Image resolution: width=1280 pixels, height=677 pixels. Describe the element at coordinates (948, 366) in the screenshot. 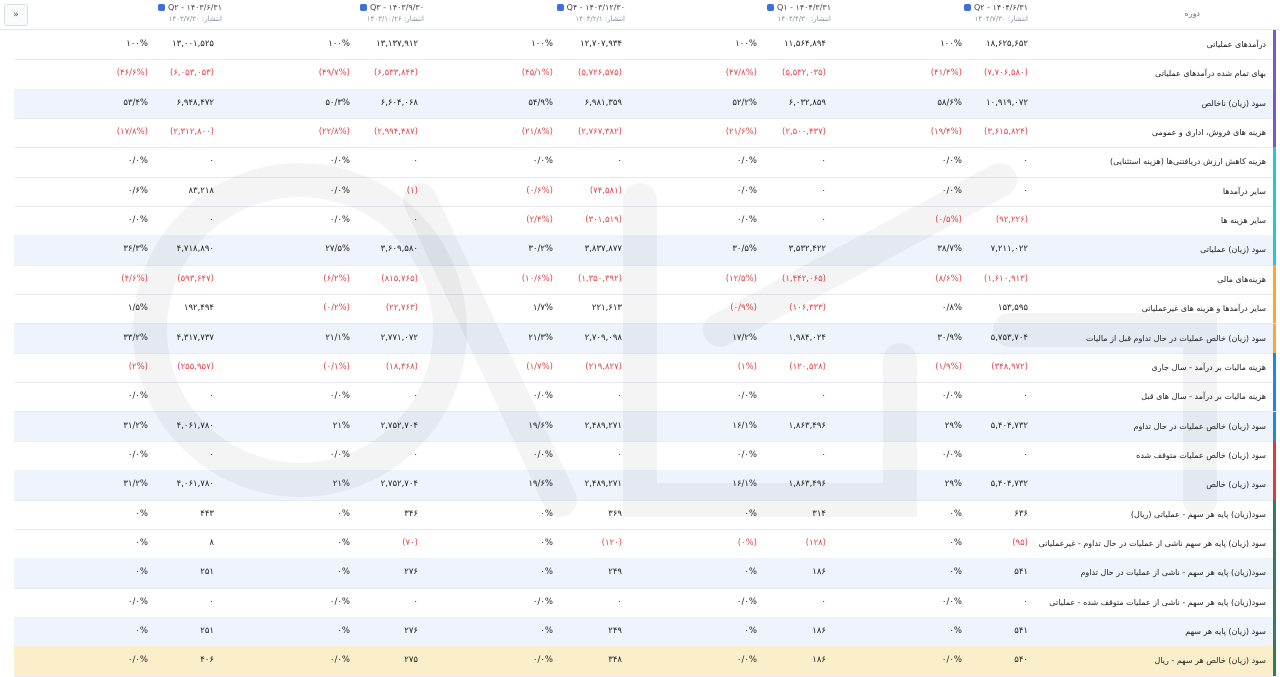

I see `percent-cell: (۱/۹%)` at that location.